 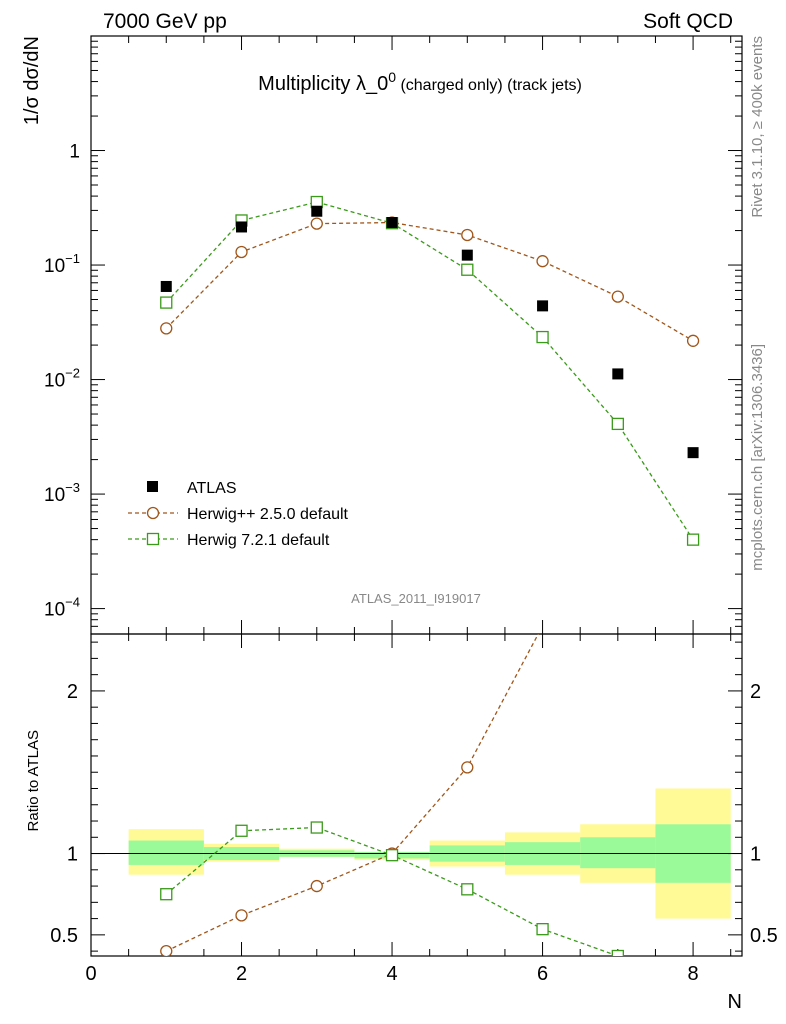 What do you see at coordinates (153, 513) in the screenshot?
I see `legend-herwigpp-marker` at bounding box center [153, 513].